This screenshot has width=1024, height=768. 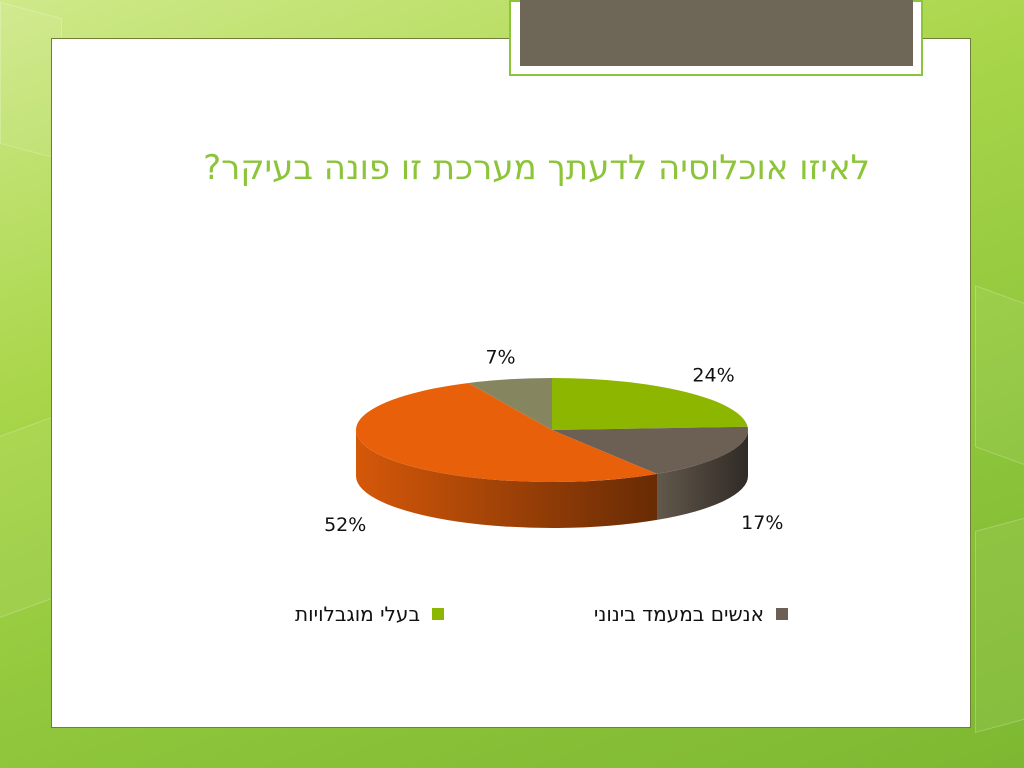 I want to click on header-tab-bar, so click(x=716, y=33).